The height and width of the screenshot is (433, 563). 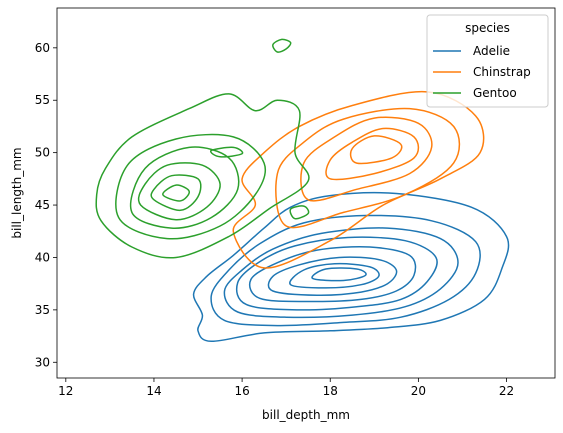 What do you see at coordinates (42, 310) in the screenshot?
I see `y-tick-label: 35` at bounding box center [42, 310].